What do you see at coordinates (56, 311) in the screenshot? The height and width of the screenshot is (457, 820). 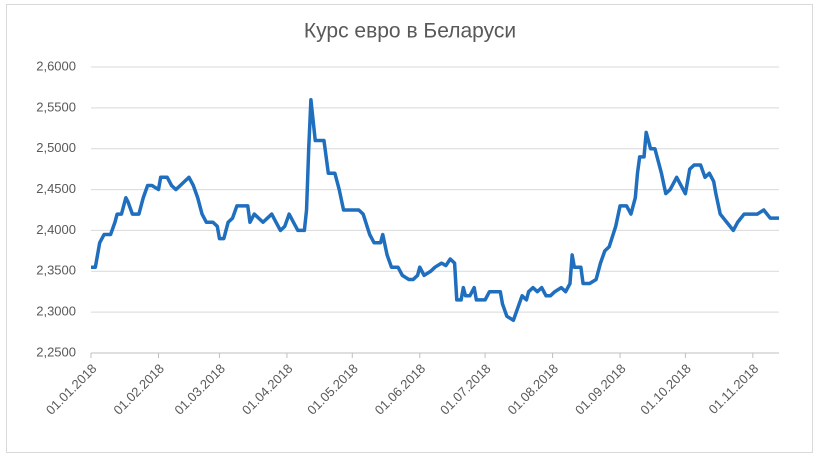 I see `y-tick-label: 2,3000` at bounding box center [56, 311].